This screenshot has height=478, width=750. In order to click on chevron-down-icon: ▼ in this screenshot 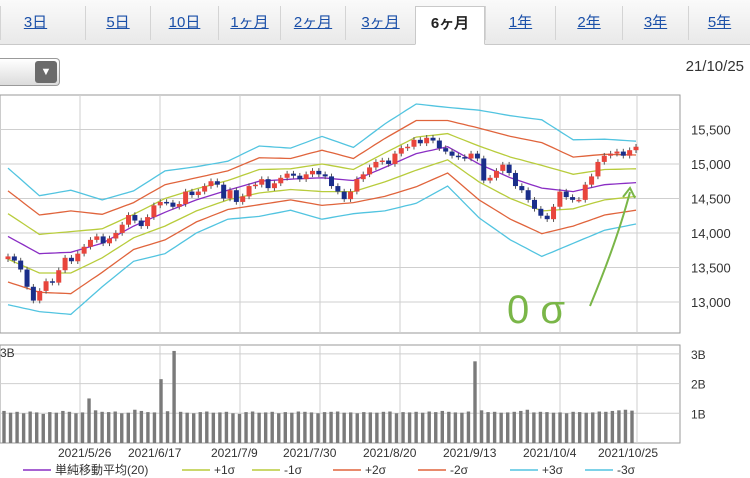, I will do `click(46, 72)`.